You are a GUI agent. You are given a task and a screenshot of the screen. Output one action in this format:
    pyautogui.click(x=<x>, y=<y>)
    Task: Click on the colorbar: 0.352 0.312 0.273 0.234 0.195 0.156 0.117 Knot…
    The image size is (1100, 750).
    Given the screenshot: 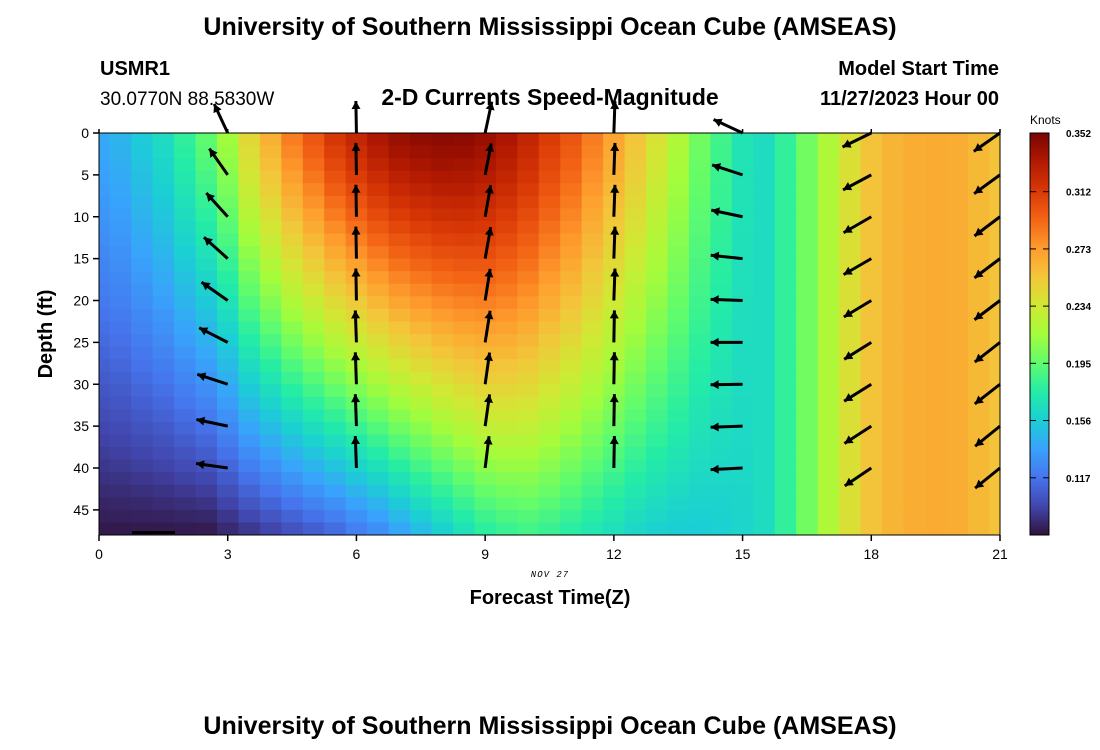 What is the action you would take?
    pyautogui.click(x=1060, y=324)
    